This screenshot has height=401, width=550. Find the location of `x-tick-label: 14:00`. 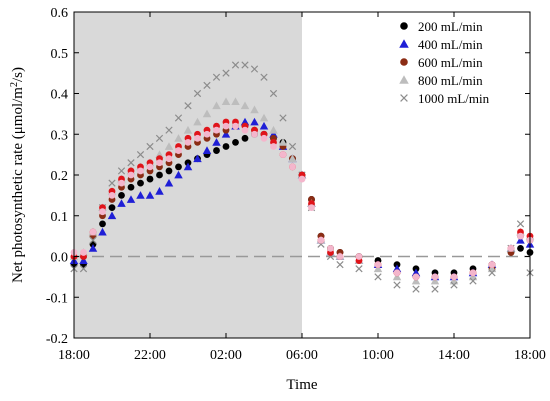

x-tick-label: 14:00 is located at coordinates (454, 355).